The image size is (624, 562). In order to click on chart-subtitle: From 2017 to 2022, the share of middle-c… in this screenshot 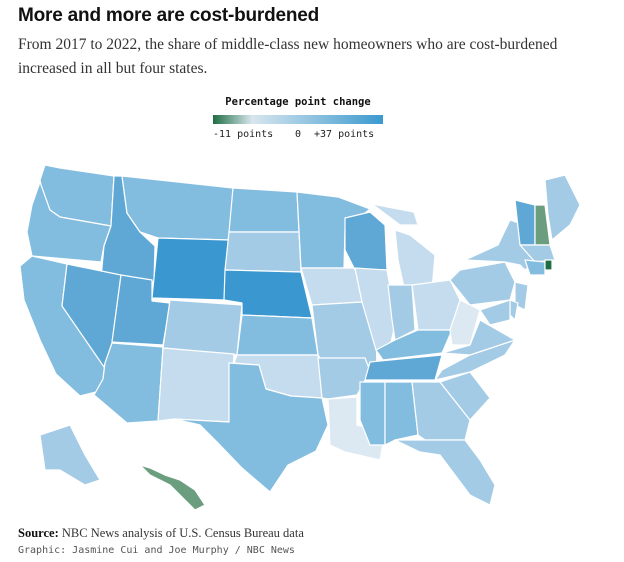, I will do `click(288, 56)`.